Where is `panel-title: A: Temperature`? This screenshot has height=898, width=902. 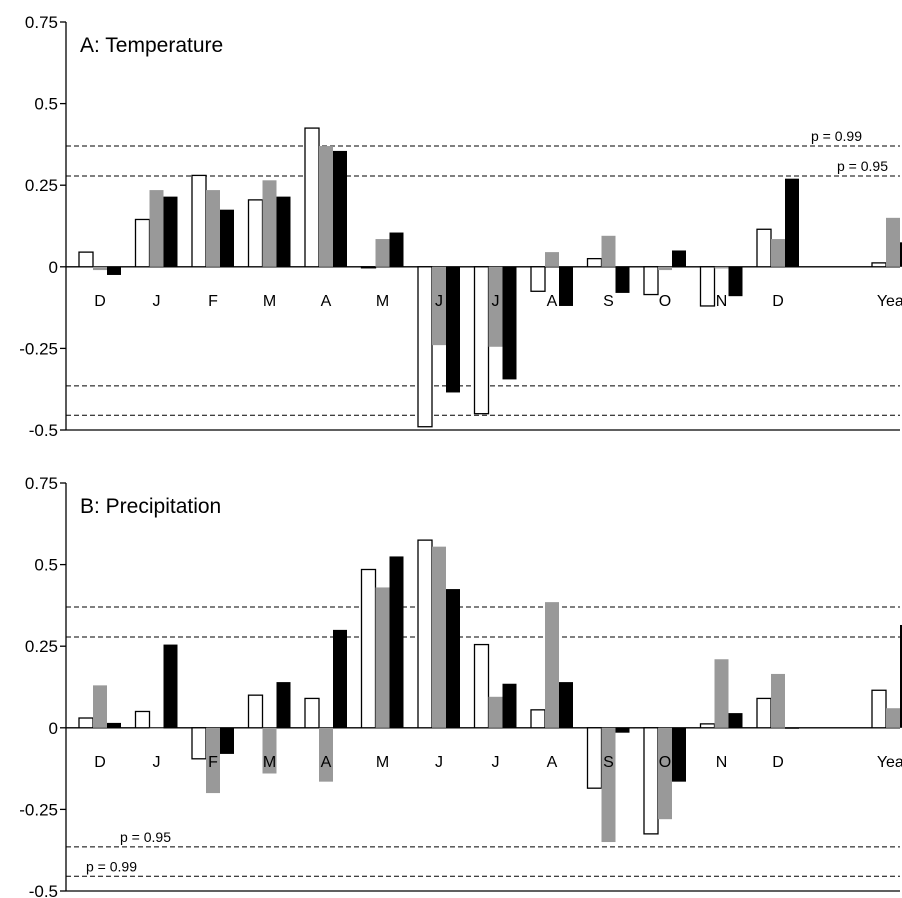
panel-title: A: Temperature is located at coordinates (151, 45).